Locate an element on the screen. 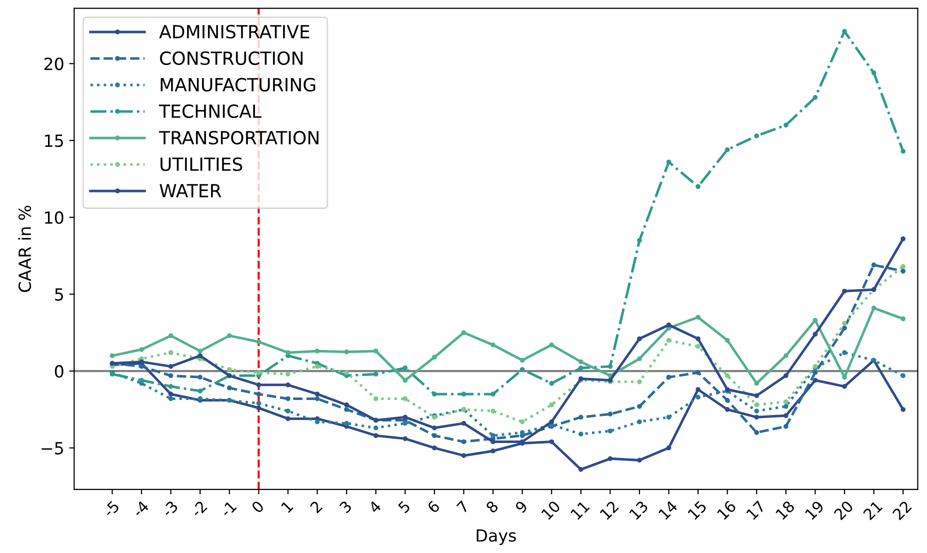 The image size is (927, 553). x-tick-label: 7 is located at coordinates (463, 507).